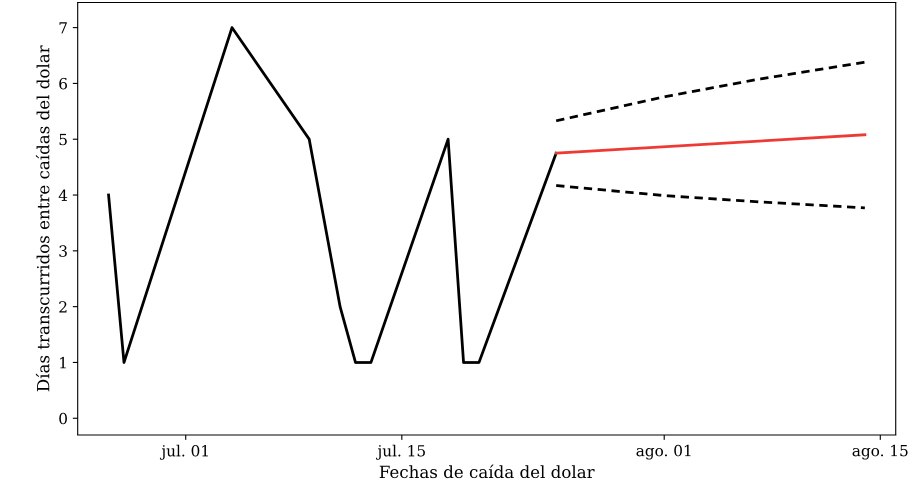 Image resolution: width=914 pixels, height=500 pixels. Describe the element at coordinates (63, 140) in the screenshot. I see `y-tick-label: 5` at that location.